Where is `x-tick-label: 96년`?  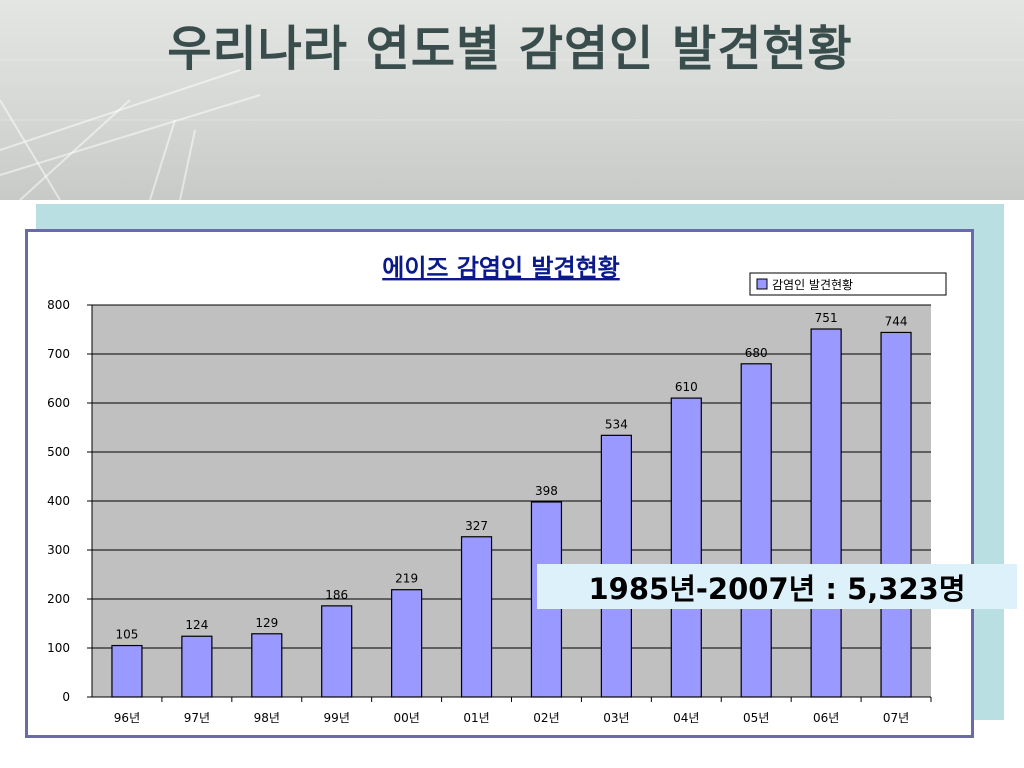
x-tick-label: 96년 is located at coordinates (127, 718).